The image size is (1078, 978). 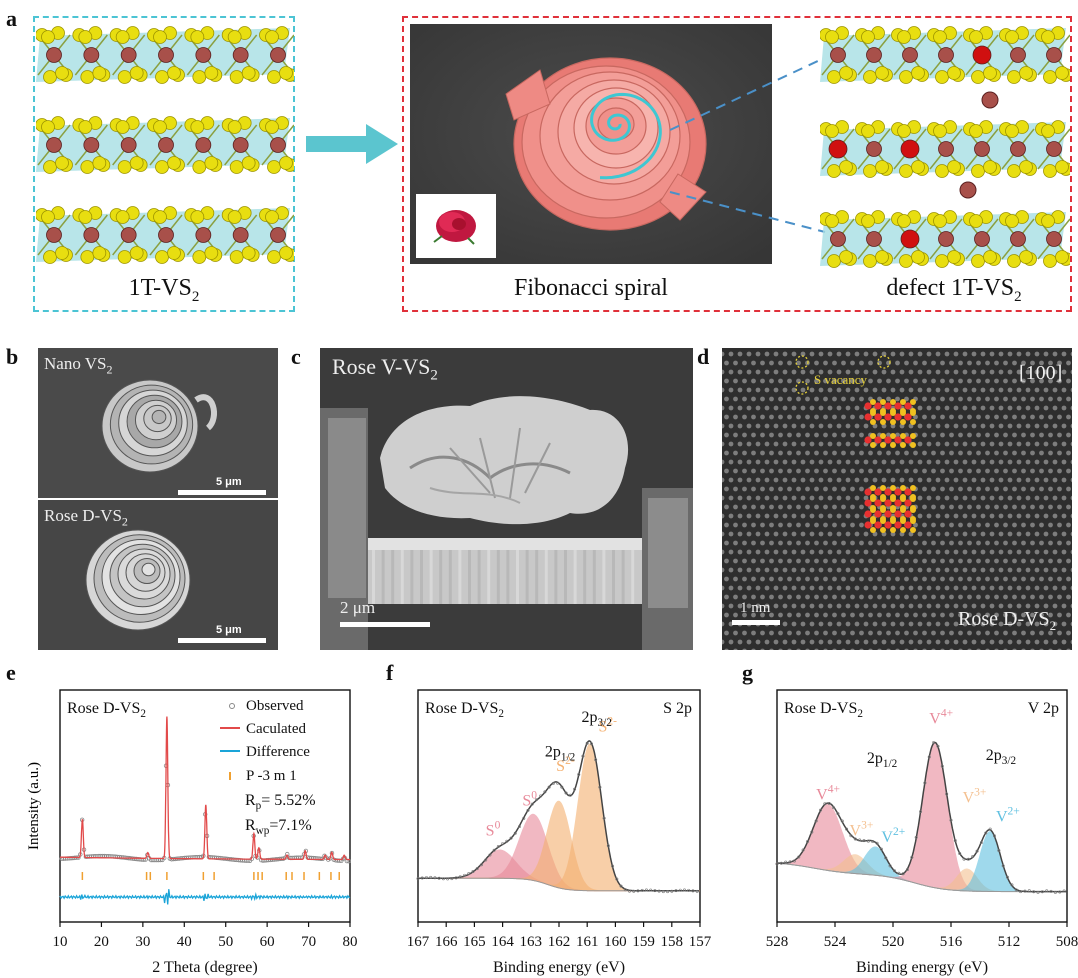 I want to click on crystal-structure-defect, so click(x=945, y=147).